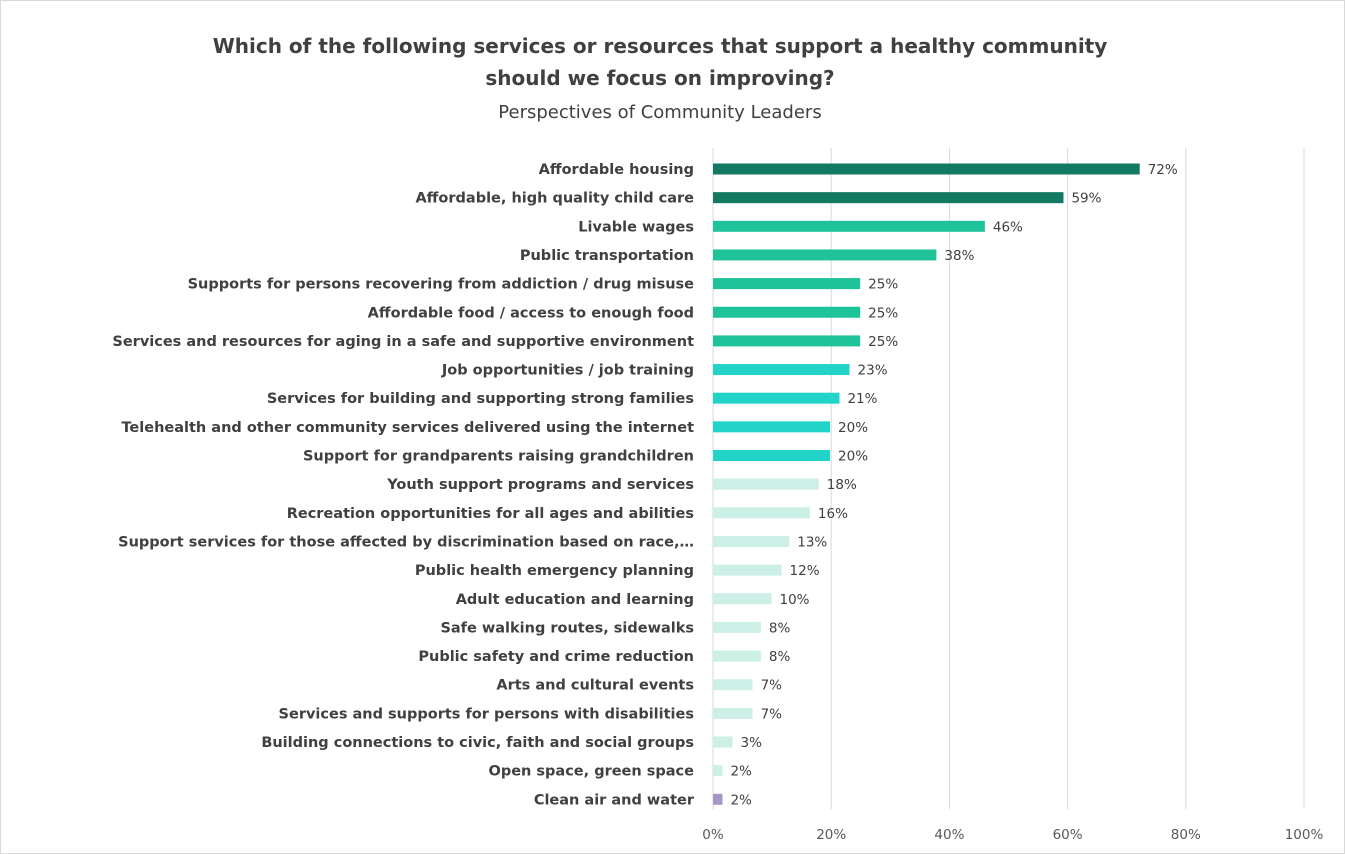 The image size is (1345, 854). Describe the element at coordinates (567, 628) in the screenshot. I see `category-label: Safe walking routes, sidewalks` at that location.